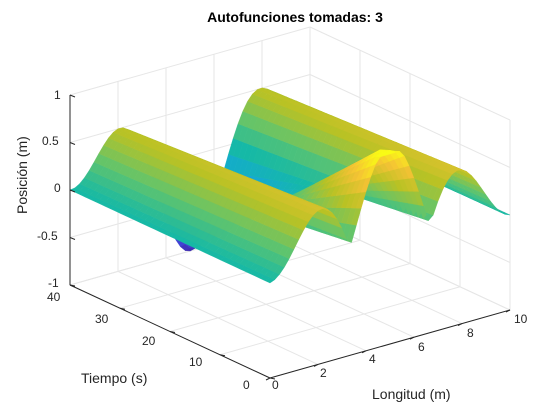 The height and width of the screenshot is (420, 560). What do you see at coordinates (505, 213) in the screenshot?
I see `surface-patch` at bounding box center [505, 213].